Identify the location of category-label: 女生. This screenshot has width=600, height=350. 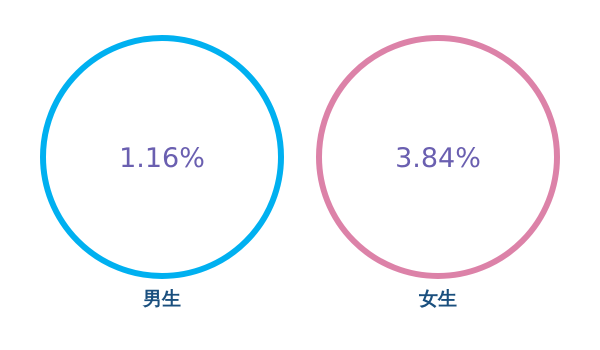
(437, 299).